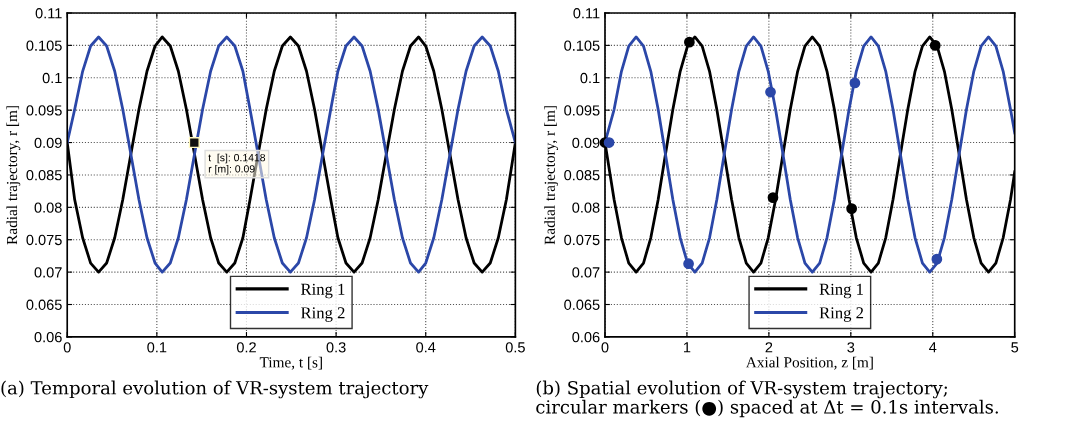 This screenshot has height=448, width=1067. What do you see at coordinates (809, 363) in the screenshot?
I see `x-axis-title: Axial Position, z [m]` at bounding box center [809, 363].